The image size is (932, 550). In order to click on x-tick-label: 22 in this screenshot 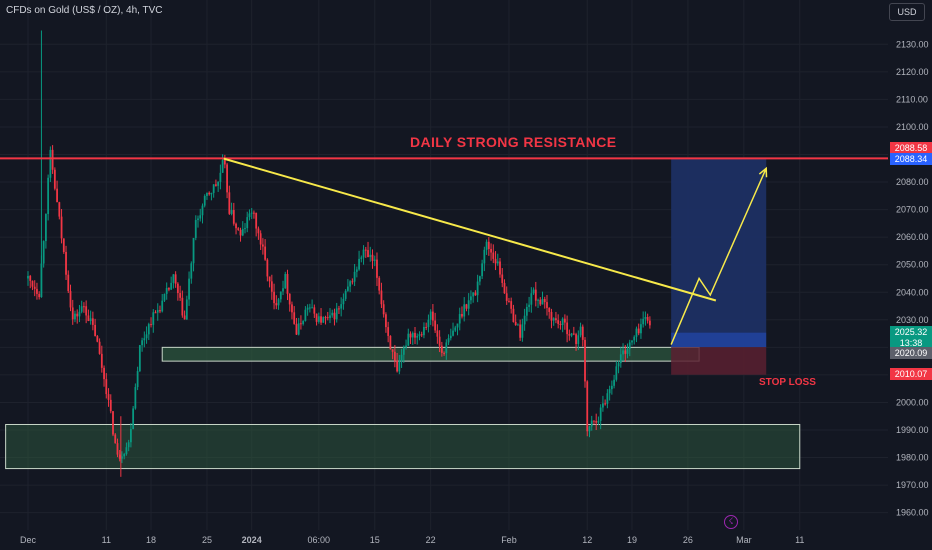, I will do `click(431, 540)`.